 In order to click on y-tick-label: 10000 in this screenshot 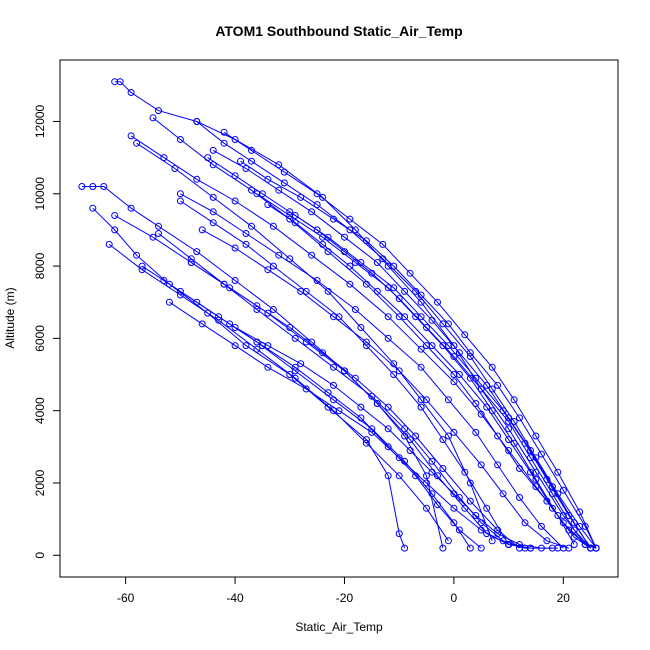, I will do `click(40, 194)`.